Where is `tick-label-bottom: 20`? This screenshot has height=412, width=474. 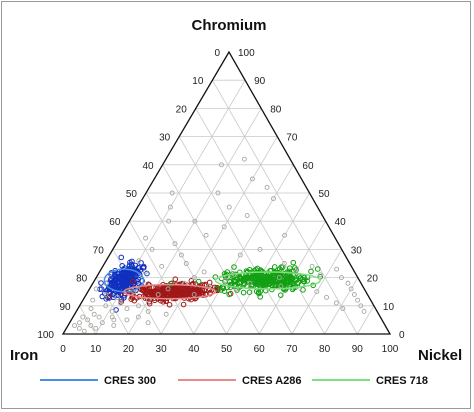 tick-label-bottom: 20 is located at coordinates (129, 349).